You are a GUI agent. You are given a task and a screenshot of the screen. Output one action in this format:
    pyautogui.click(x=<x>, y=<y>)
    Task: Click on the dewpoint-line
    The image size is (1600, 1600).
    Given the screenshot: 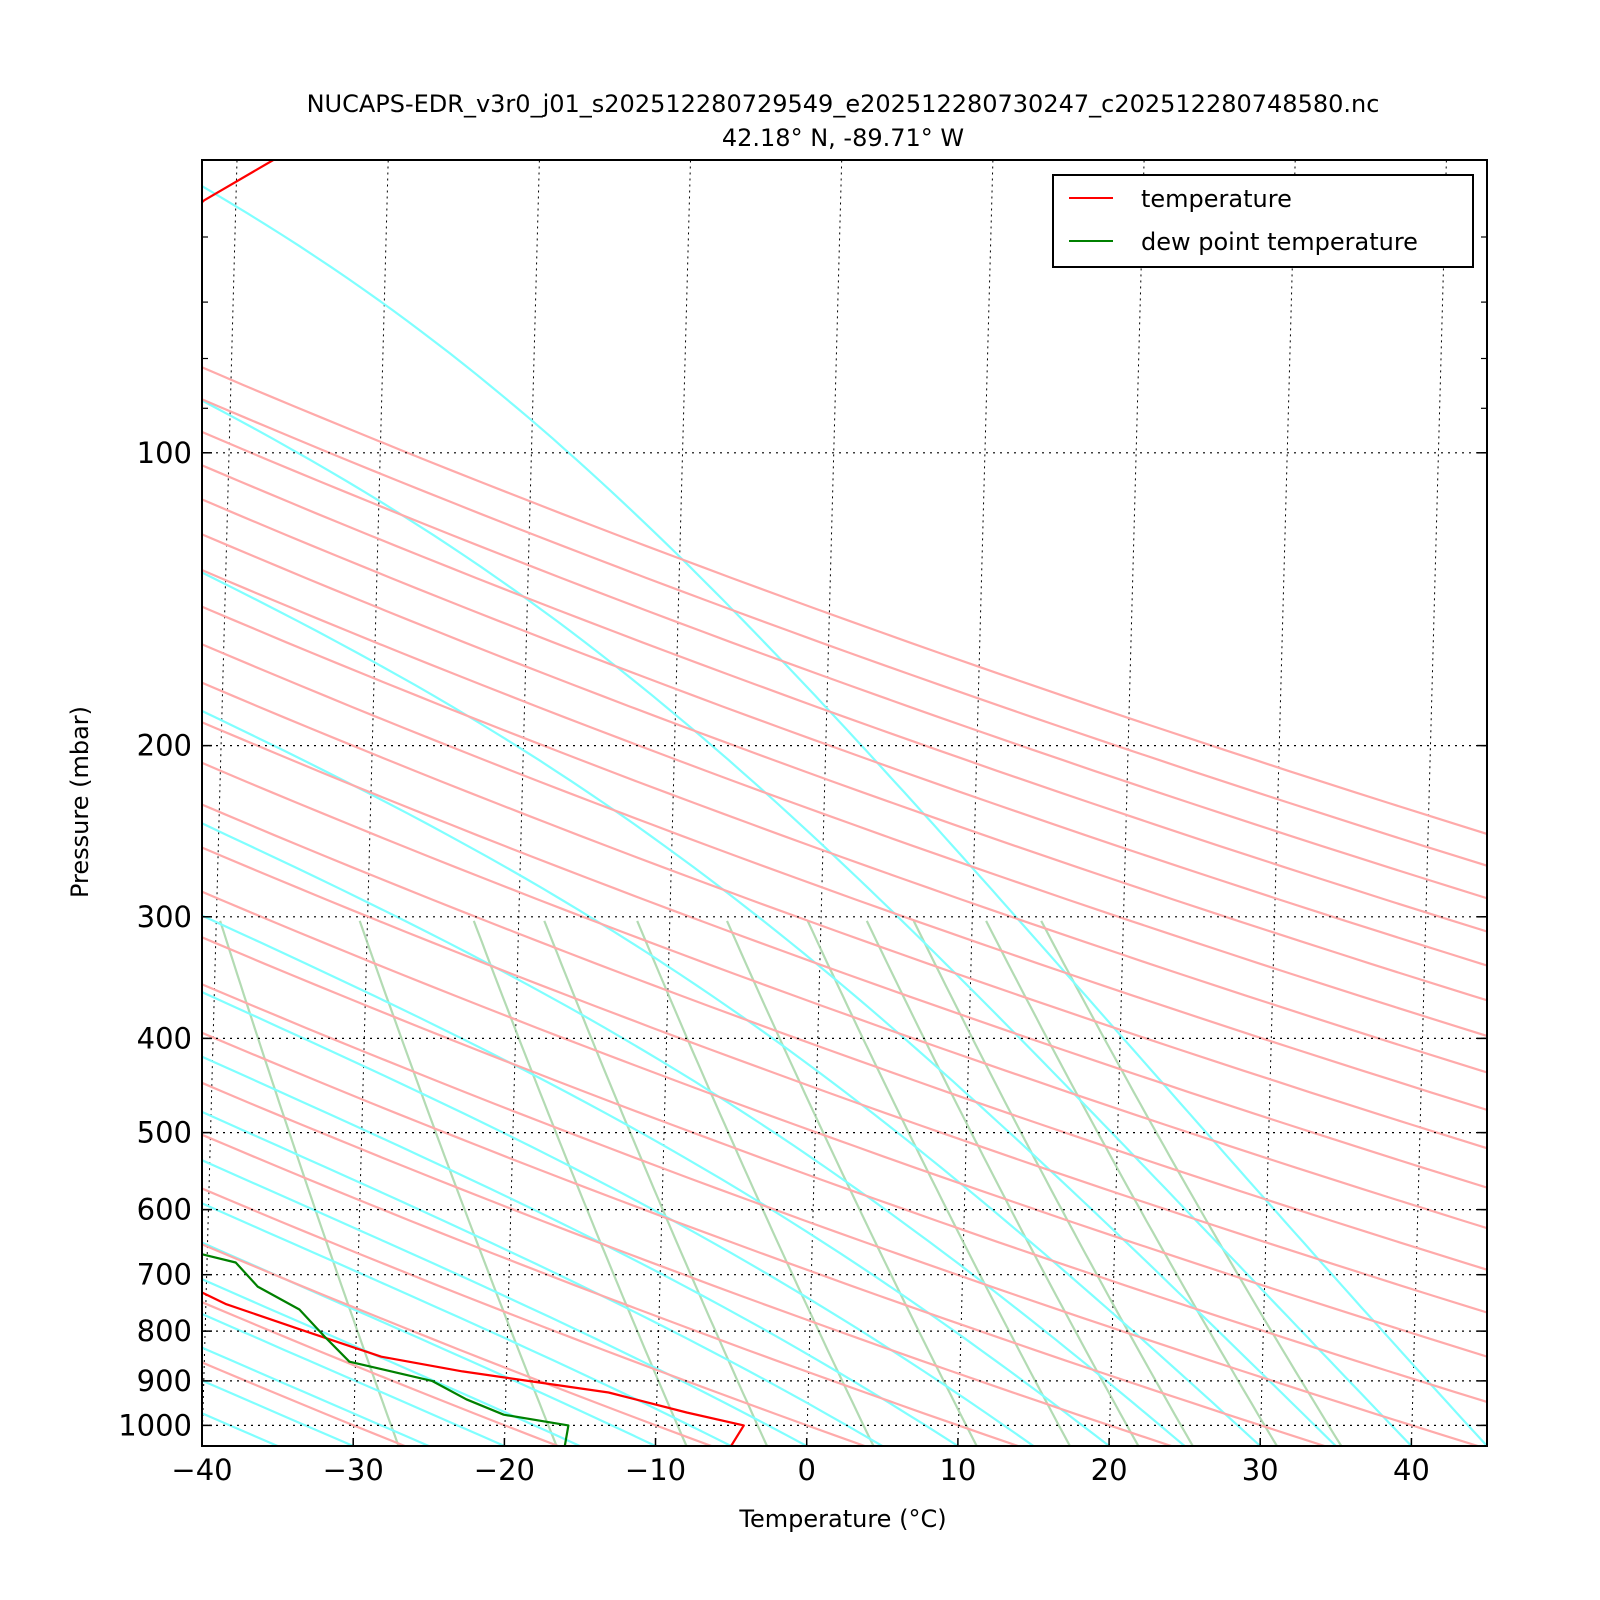 What is the action you would take?
    pyautogui.click(x=386, y=1349)
    